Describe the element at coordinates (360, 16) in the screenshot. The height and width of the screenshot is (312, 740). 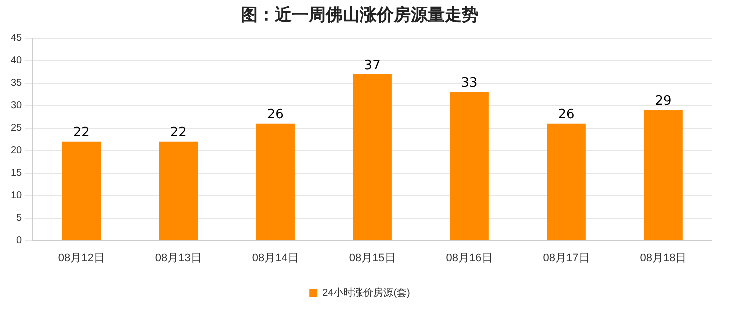
I see `chart-title: 图：近一周佛山涨价房源量走势` at that location.